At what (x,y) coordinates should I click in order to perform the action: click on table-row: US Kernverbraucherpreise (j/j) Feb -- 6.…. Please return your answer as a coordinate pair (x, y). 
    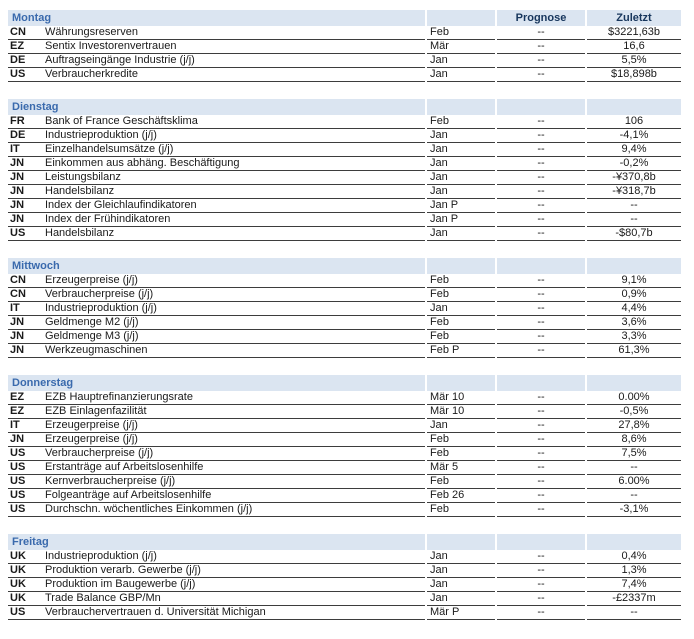
    Looking at the image, I should click on (344, 482).